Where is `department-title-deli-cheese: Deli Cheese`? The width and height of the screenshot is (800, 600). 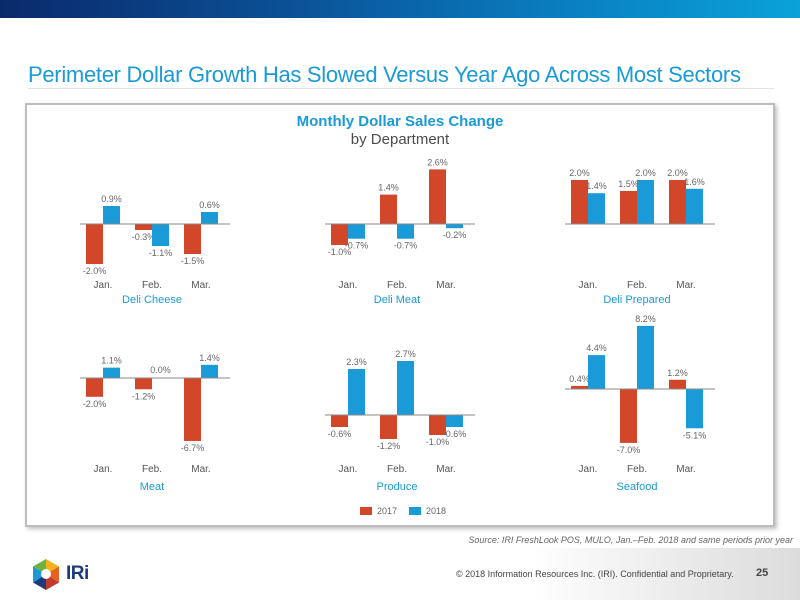
department-title-deli-cheese: Deli Cheese is located at coordinates (152, 300).